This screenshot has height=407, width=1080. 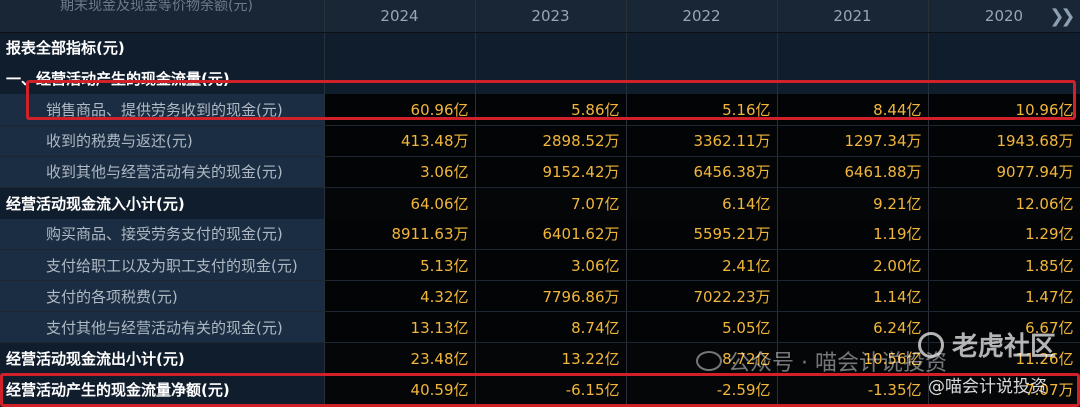 I want to click on section-row-operating: 一、经营活动产生的现金流量(元), so click(x=540, y=79).